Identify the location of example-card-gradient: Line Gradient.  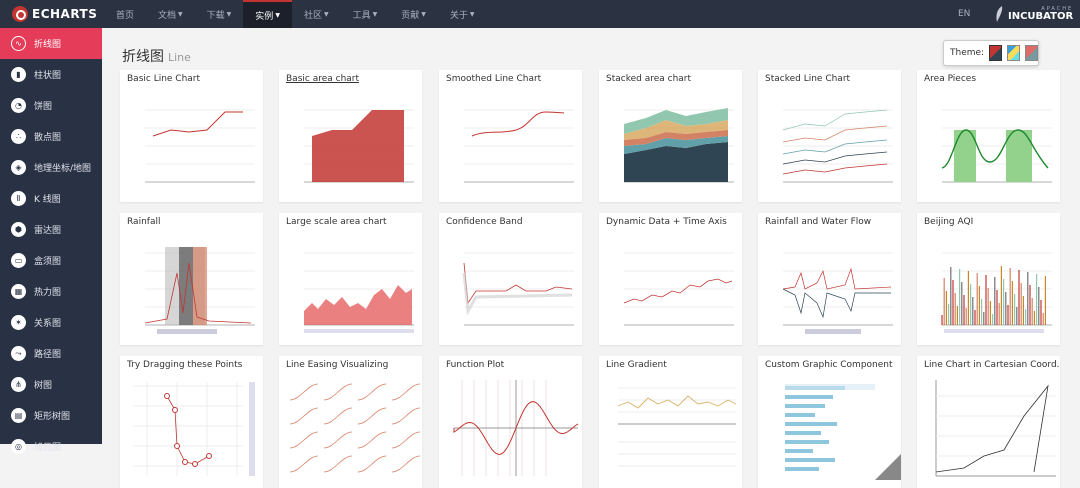
(670, 422).